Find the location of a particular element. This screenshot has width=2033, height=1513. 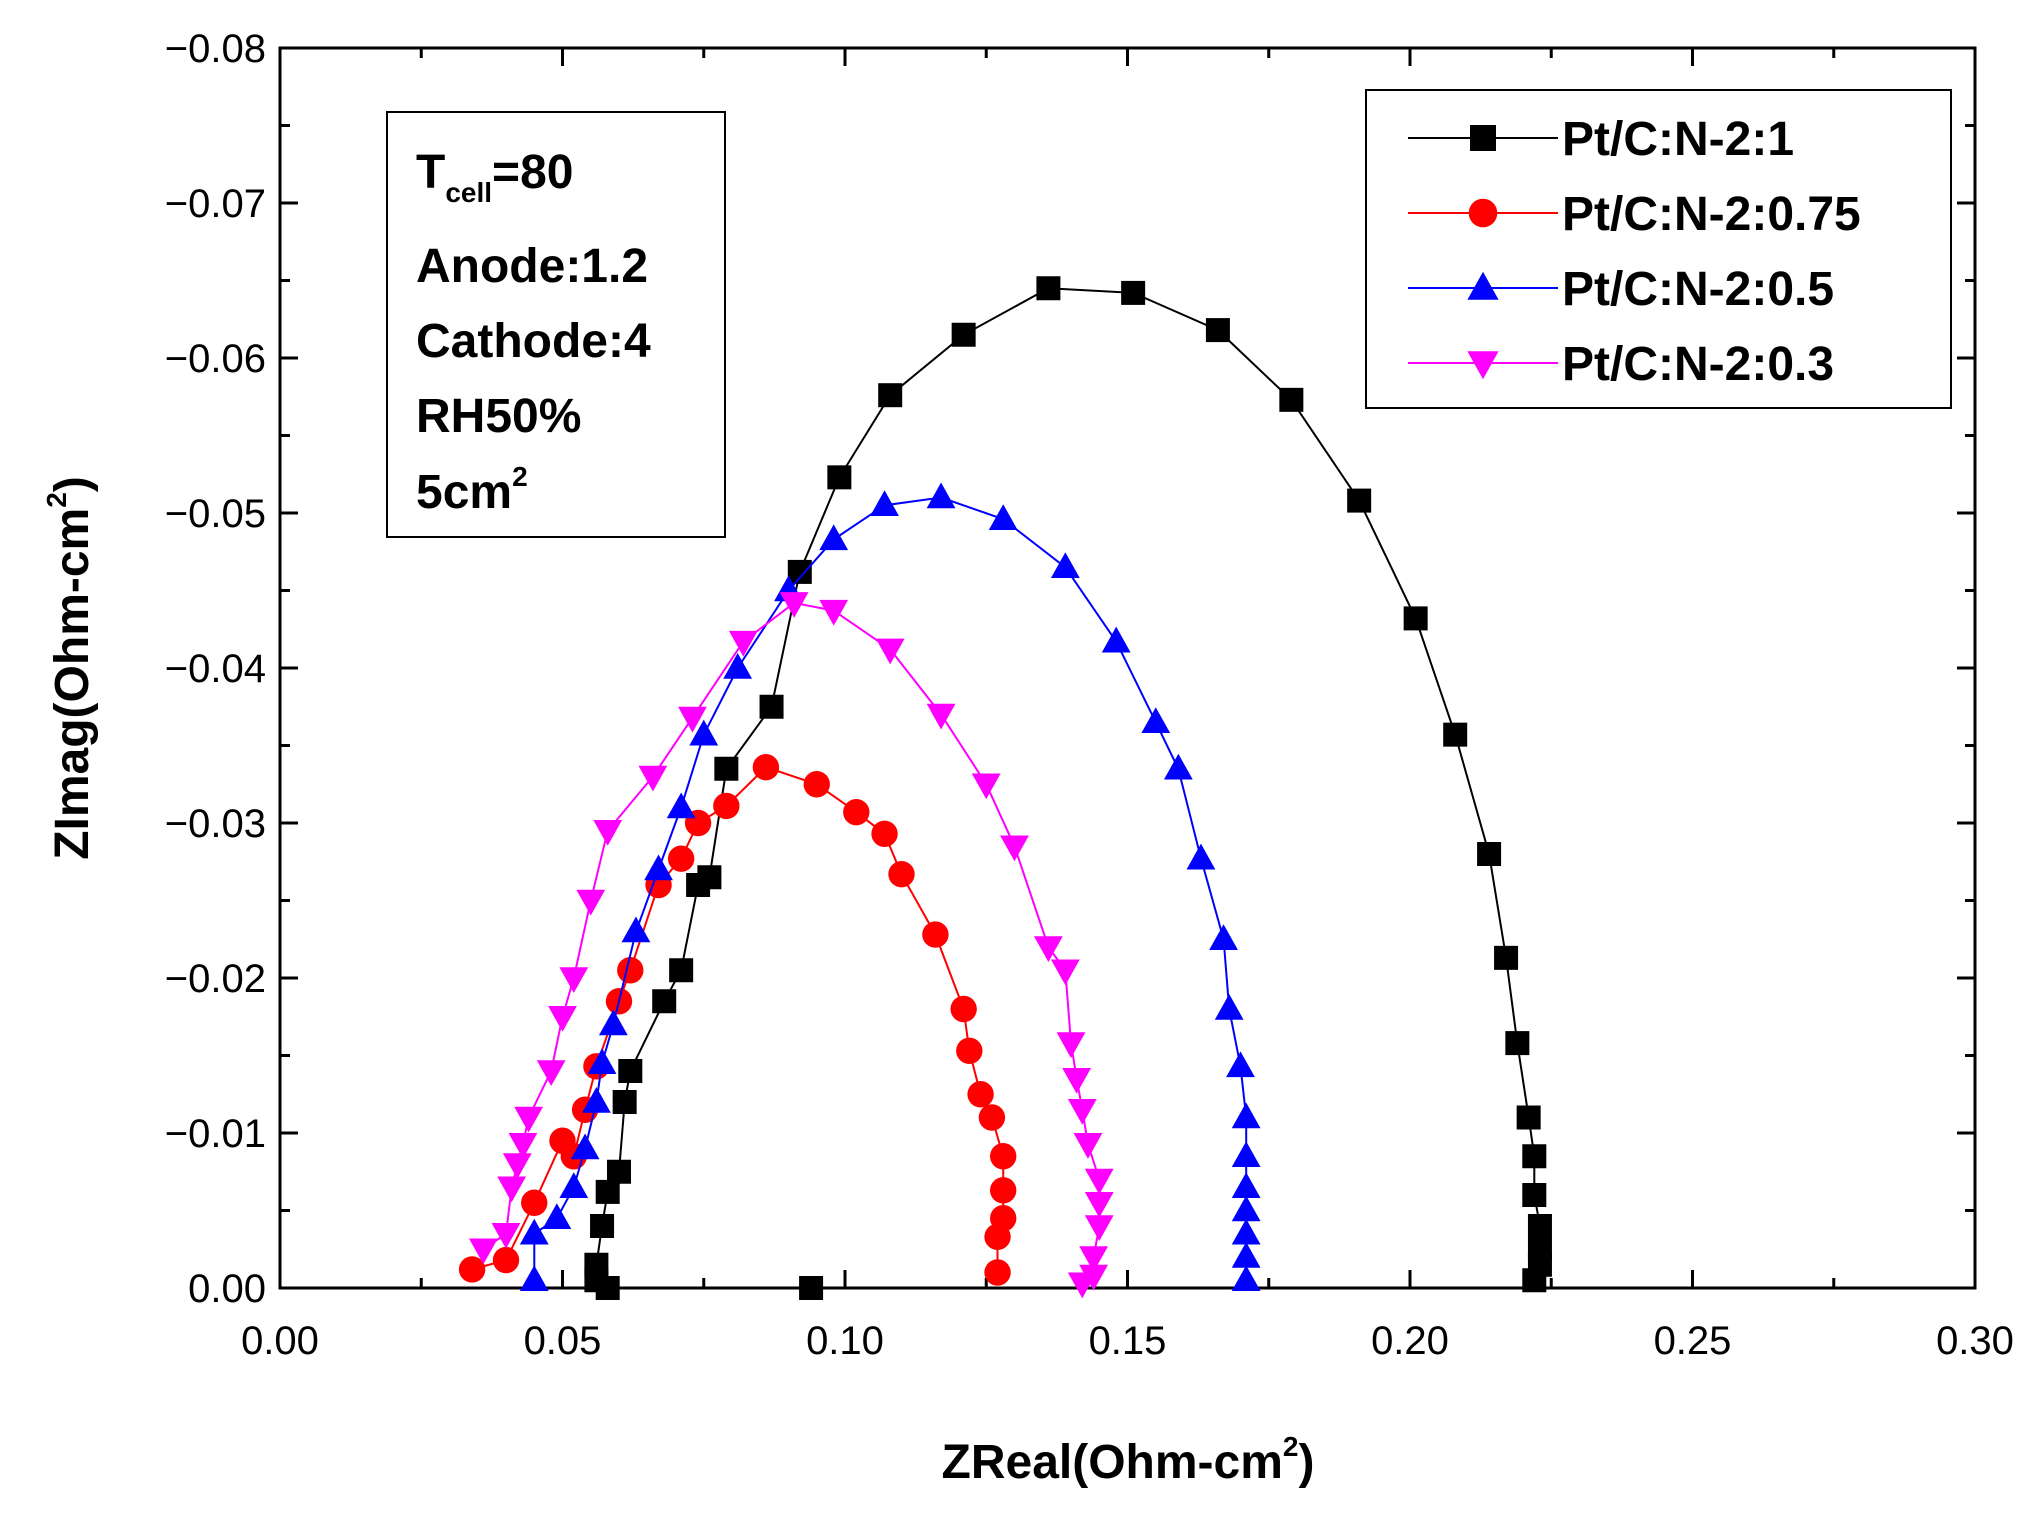

y-tick-label: −0.05 is located at coordinates (215, 514).